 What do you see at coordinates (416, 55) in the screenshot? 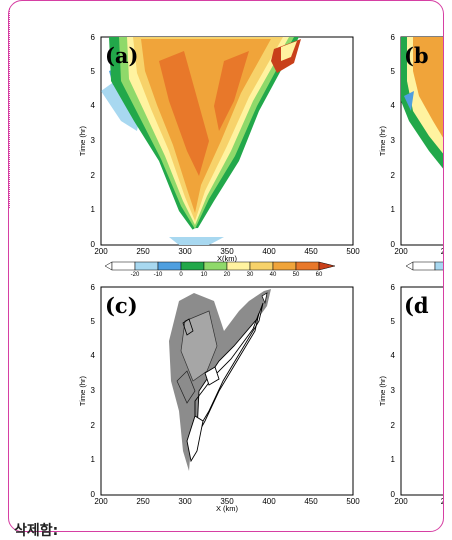
I see `panel-b-label: (b` at bounding box center [416, 55].